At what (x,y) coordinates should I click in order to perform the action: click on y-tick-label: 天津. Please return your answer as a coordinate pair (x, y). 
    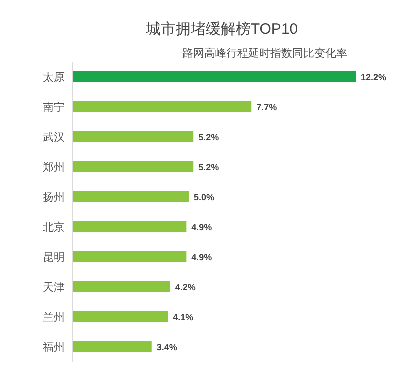
    Looking at the image, I should click on (54, 287).